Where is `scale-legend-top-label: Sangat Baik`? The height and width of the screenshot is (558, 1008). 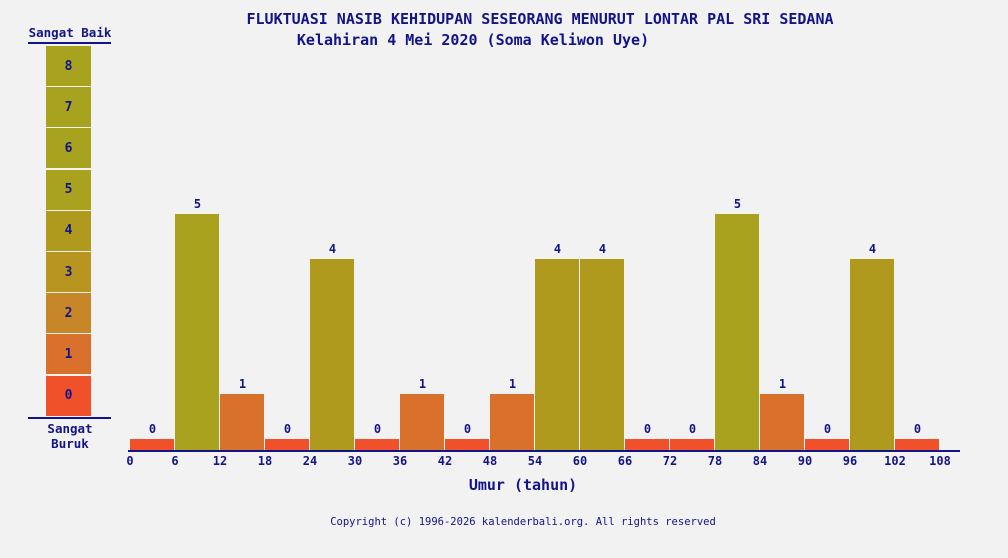
scale-legend-top-label: Sangat Baik is located at coordinates (70, 32).